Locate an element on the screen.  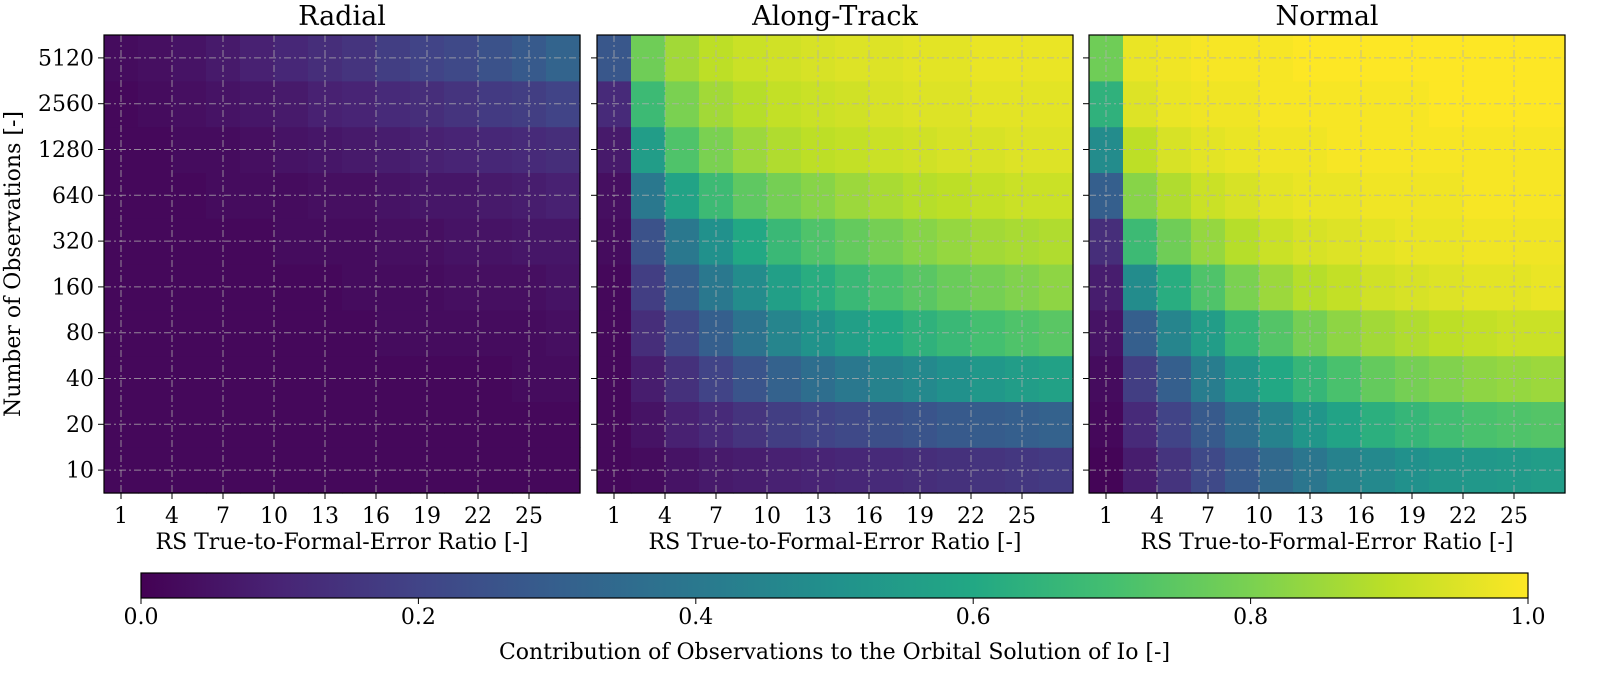
y-tick-label: 80 is located at coordinates (80, 333).